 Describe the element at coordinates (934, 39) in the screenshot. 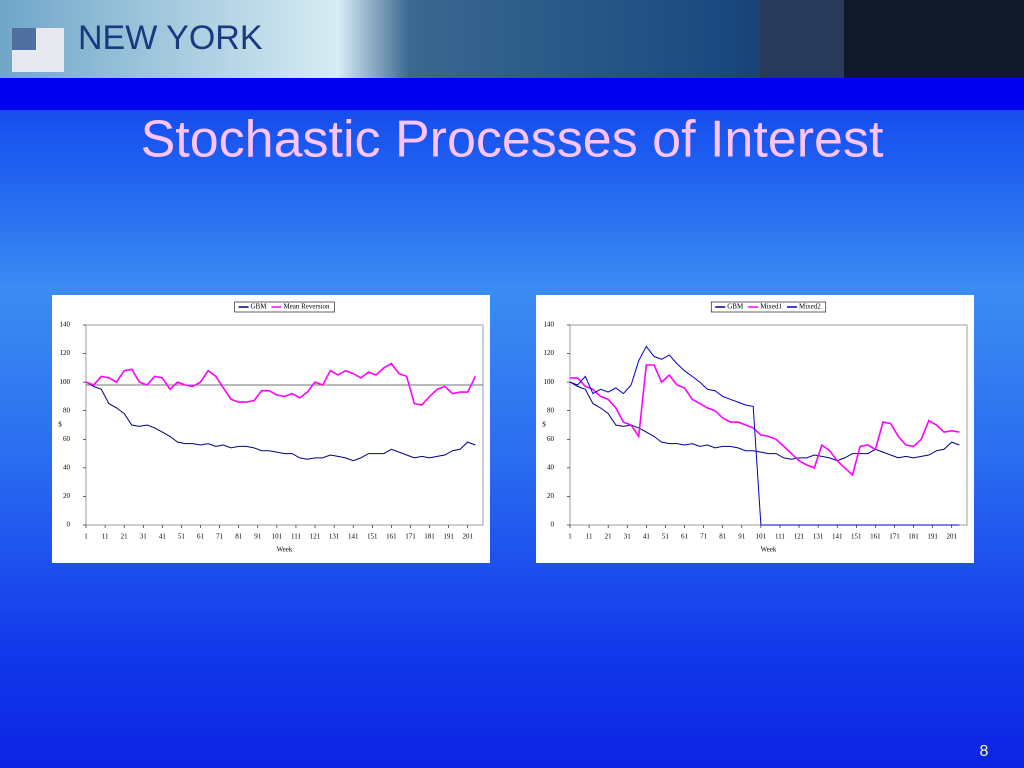

I see `board-dark` at that location.